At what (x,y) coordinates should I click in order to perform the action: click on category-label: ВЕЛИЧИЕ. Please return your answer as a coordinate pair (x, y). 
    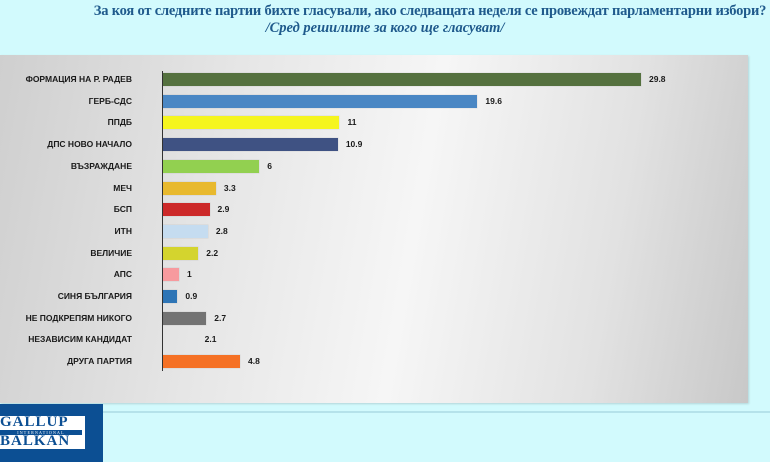
    Looking at the image, I should click on (111, 252).